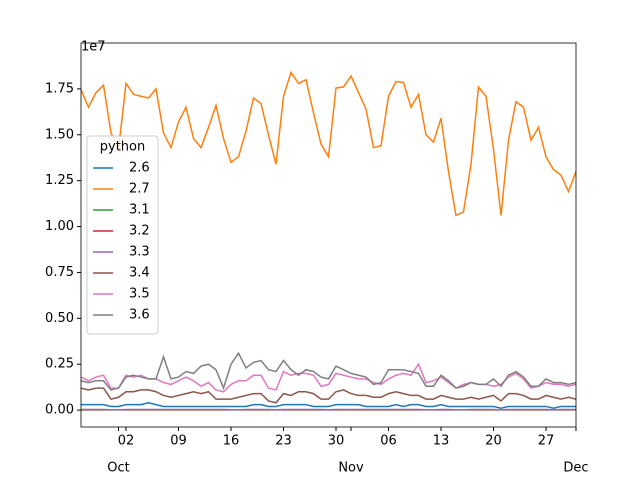 Image resolution: width=640 pixels, height=480 pixels. What do you see at coordinates (139, 273) in the screenshot?
I see `legend-label: 3.4` at bounding box center [139, 273].